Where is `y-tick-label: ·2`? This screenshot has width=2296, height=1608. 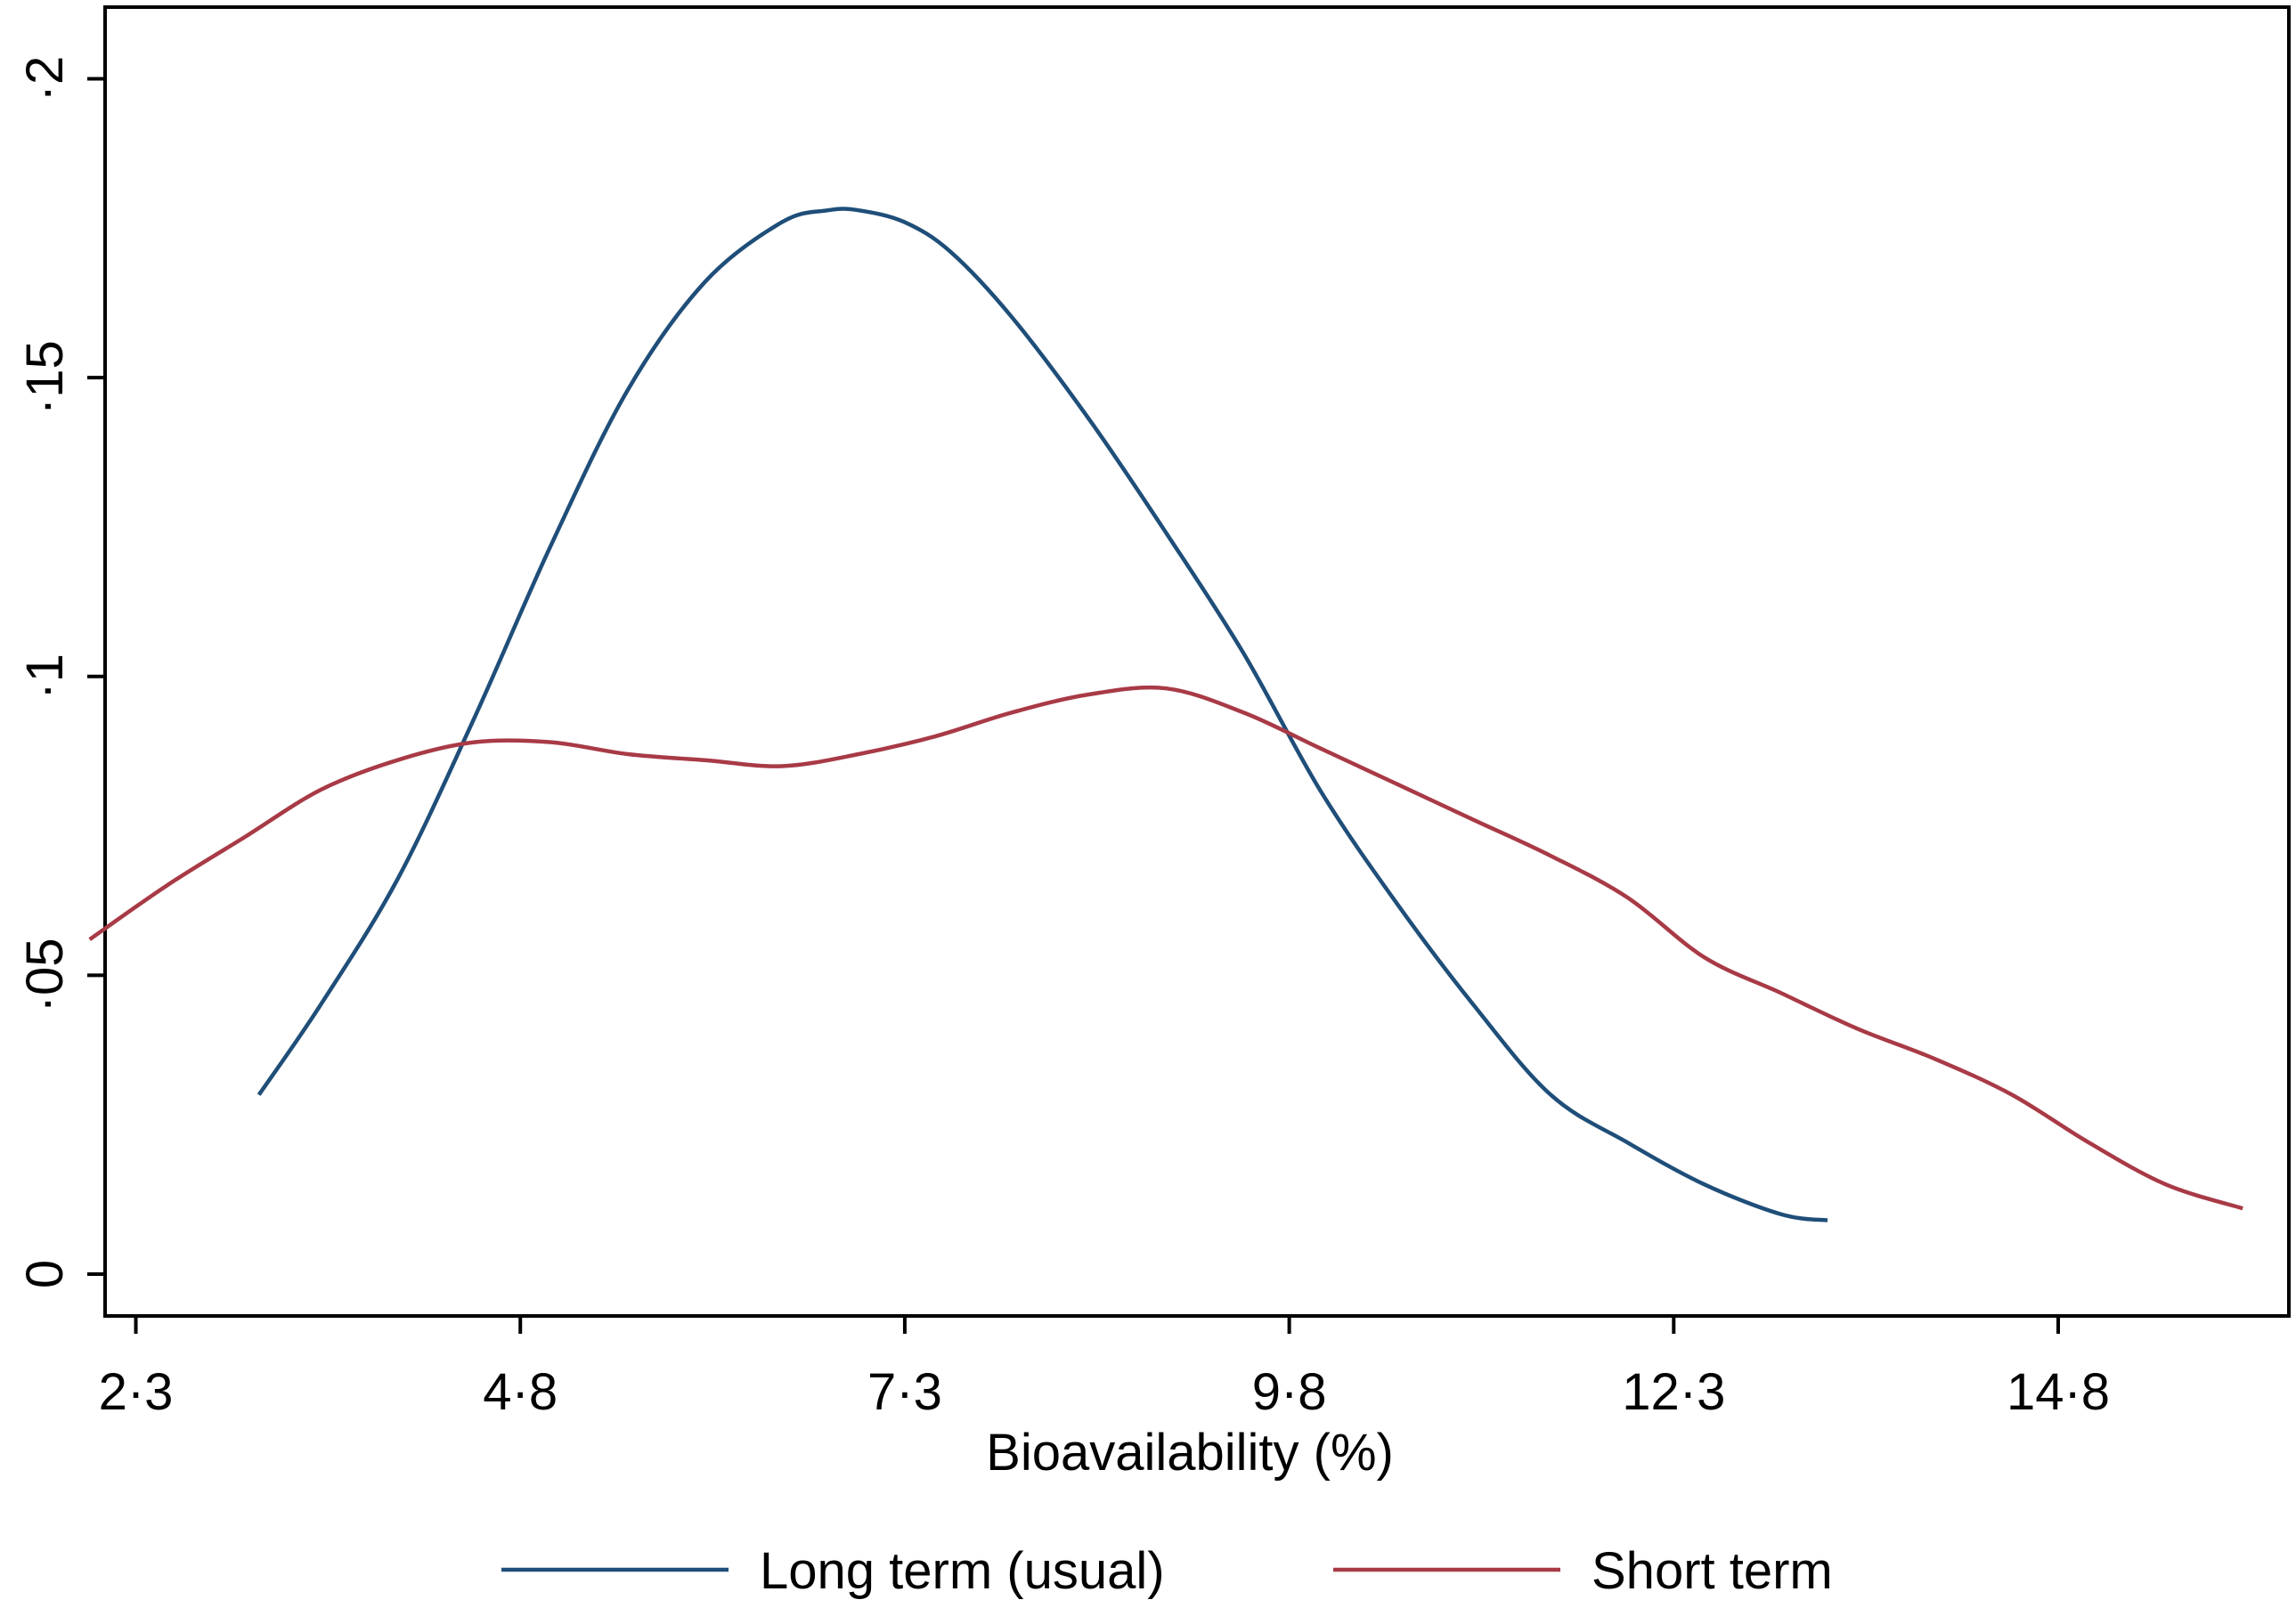 y-tick-label: ·2 is located at coordinates (45, 79).